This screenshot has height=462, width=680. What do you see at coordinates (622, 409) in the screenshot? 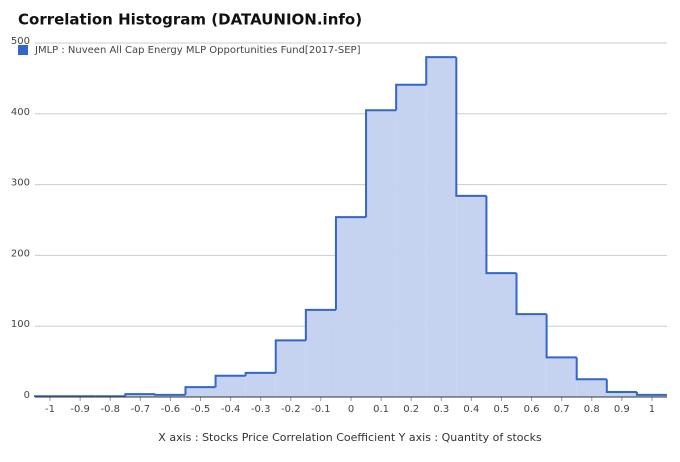
I see `x-tick-label: 0.9` at bounding box center [622, 409].